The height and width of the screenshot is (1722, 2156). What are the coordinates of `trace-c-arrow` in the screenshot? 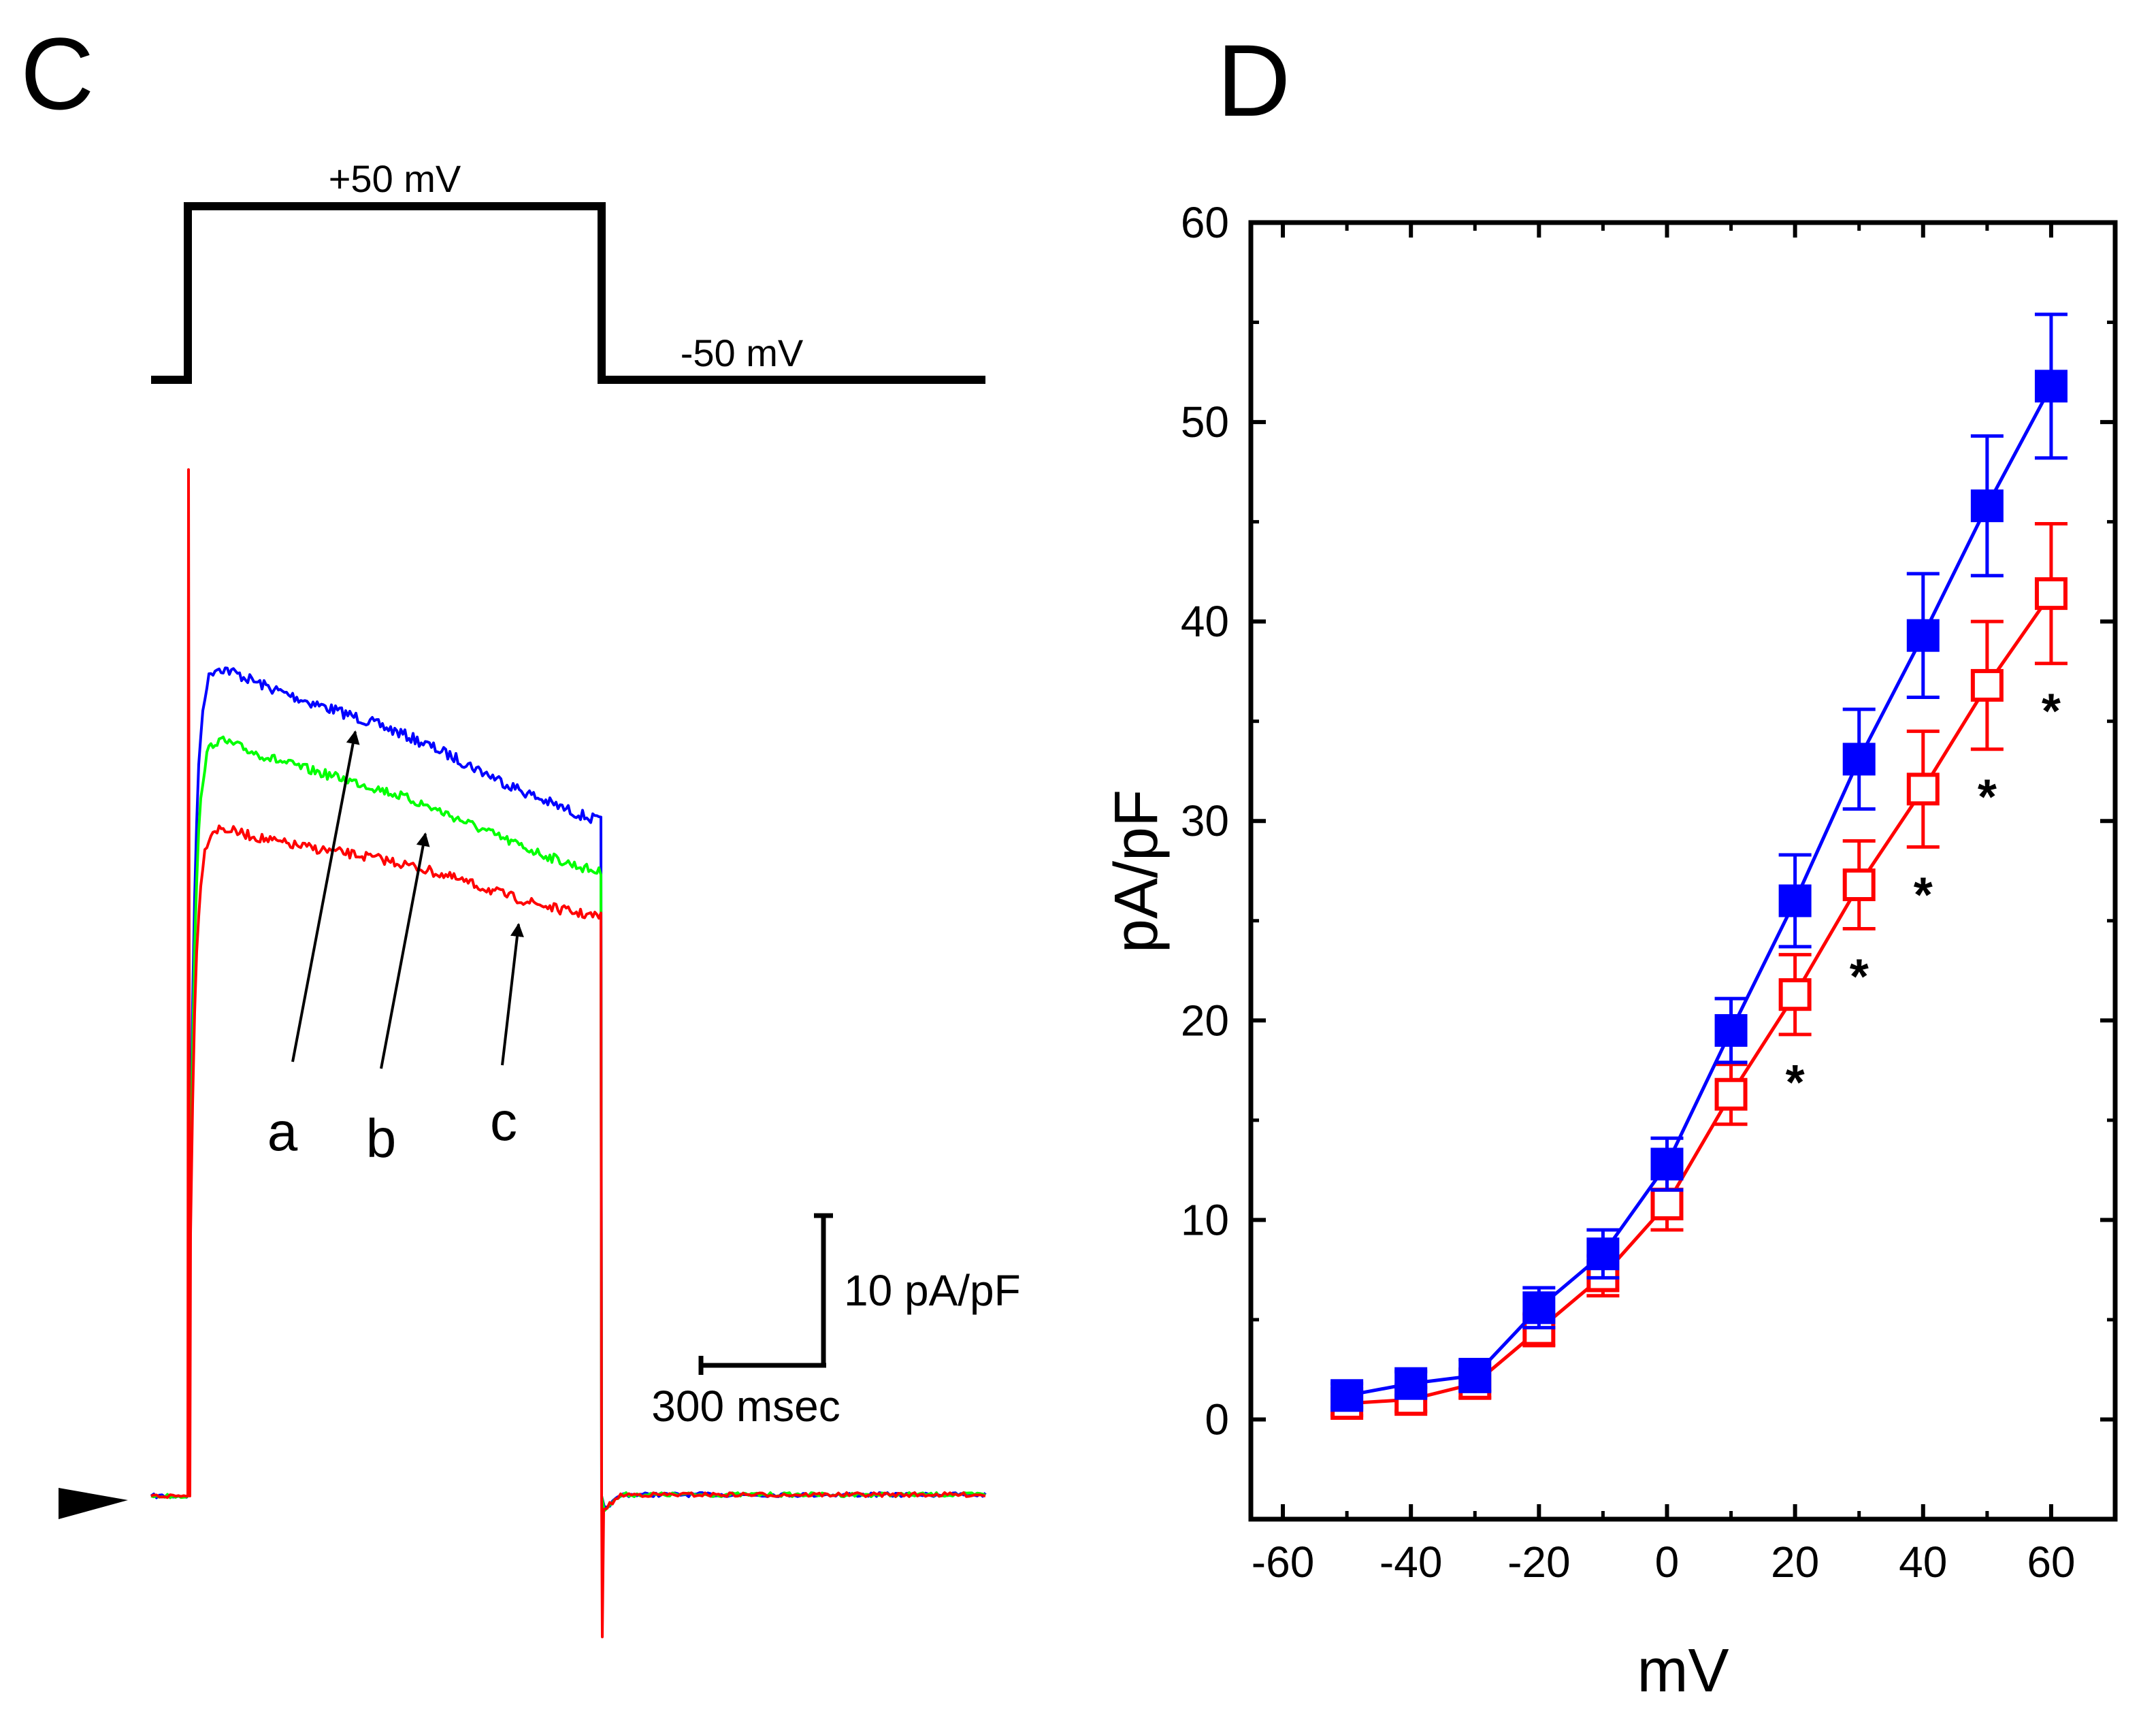 It's located at (512, 994).